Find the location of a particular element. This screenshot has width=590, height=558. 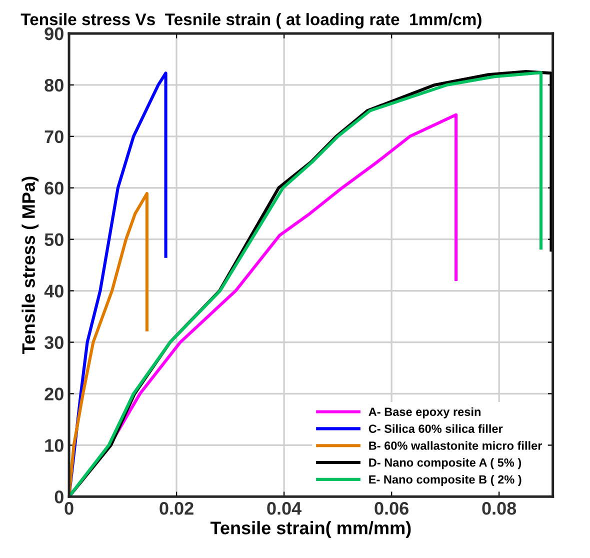

legend-label: A- Base epoxy resin is located at coordinates (424, 412).